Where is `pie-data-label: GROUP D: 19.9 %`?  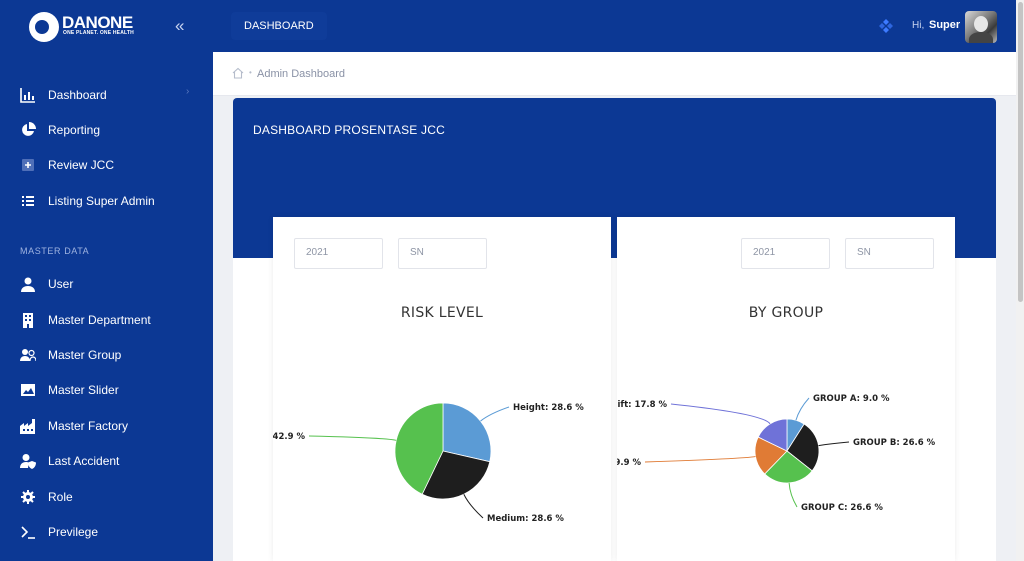
pie-data-label: GROUP D: 19.9 % is located at coordinates (629, 463).